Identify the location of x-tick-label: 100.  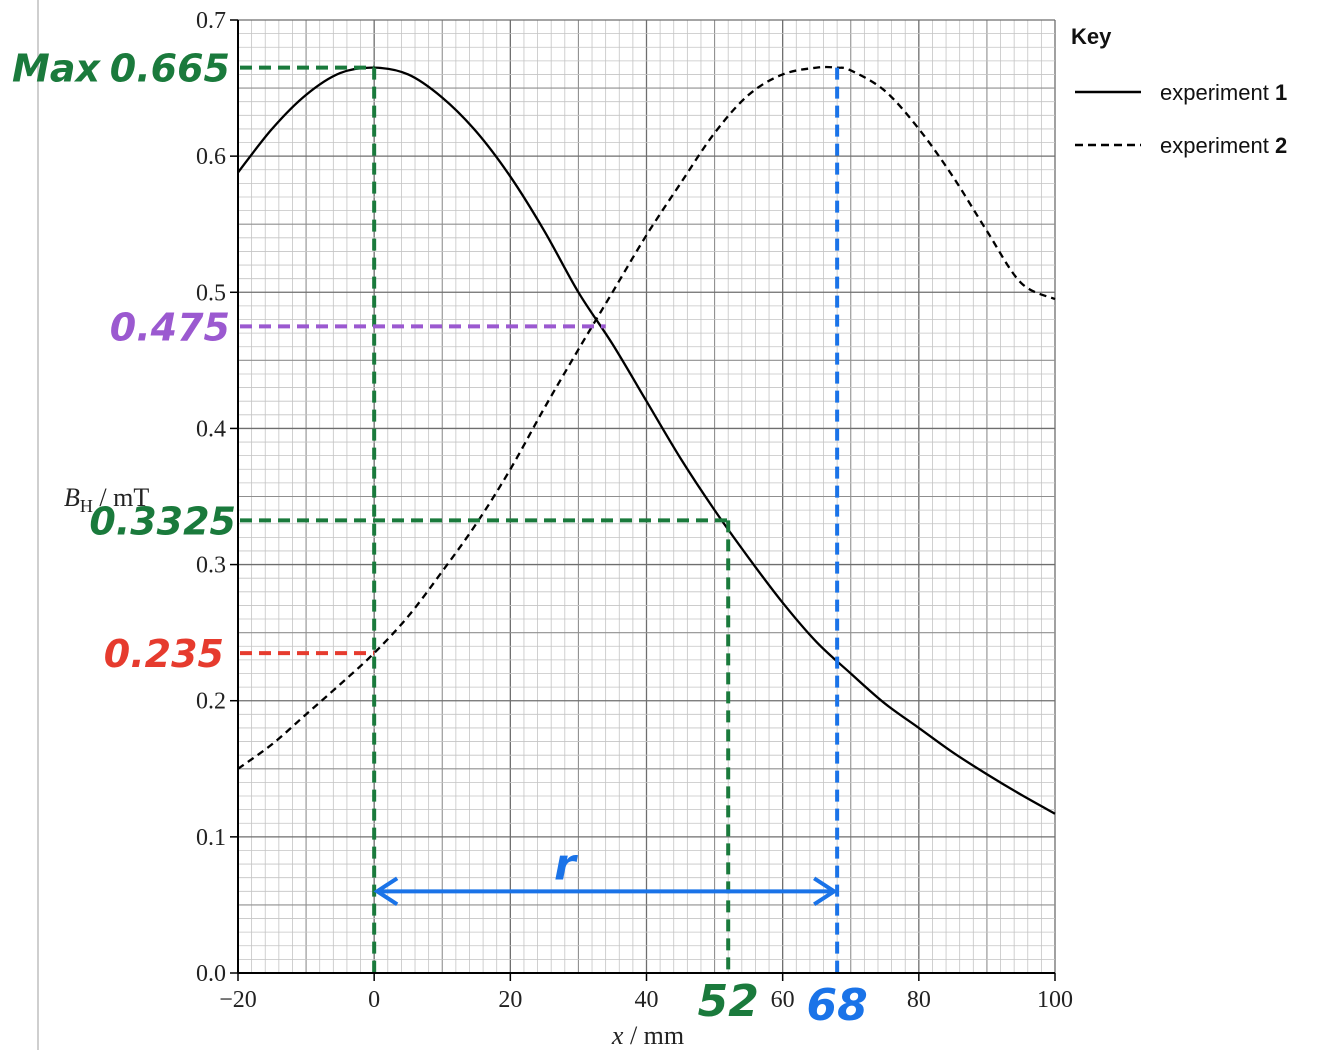
(1055, 1000).